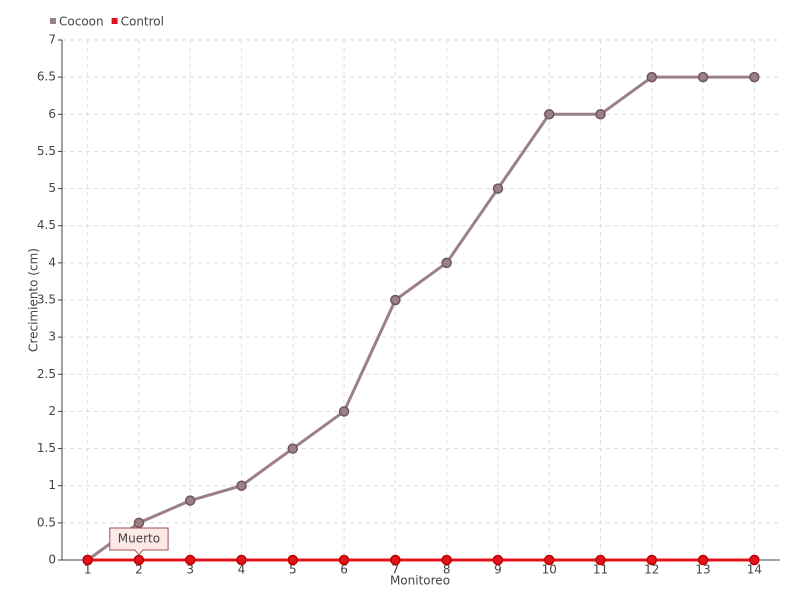  I want to click on x-tick-label: 11, so click(600, 570).